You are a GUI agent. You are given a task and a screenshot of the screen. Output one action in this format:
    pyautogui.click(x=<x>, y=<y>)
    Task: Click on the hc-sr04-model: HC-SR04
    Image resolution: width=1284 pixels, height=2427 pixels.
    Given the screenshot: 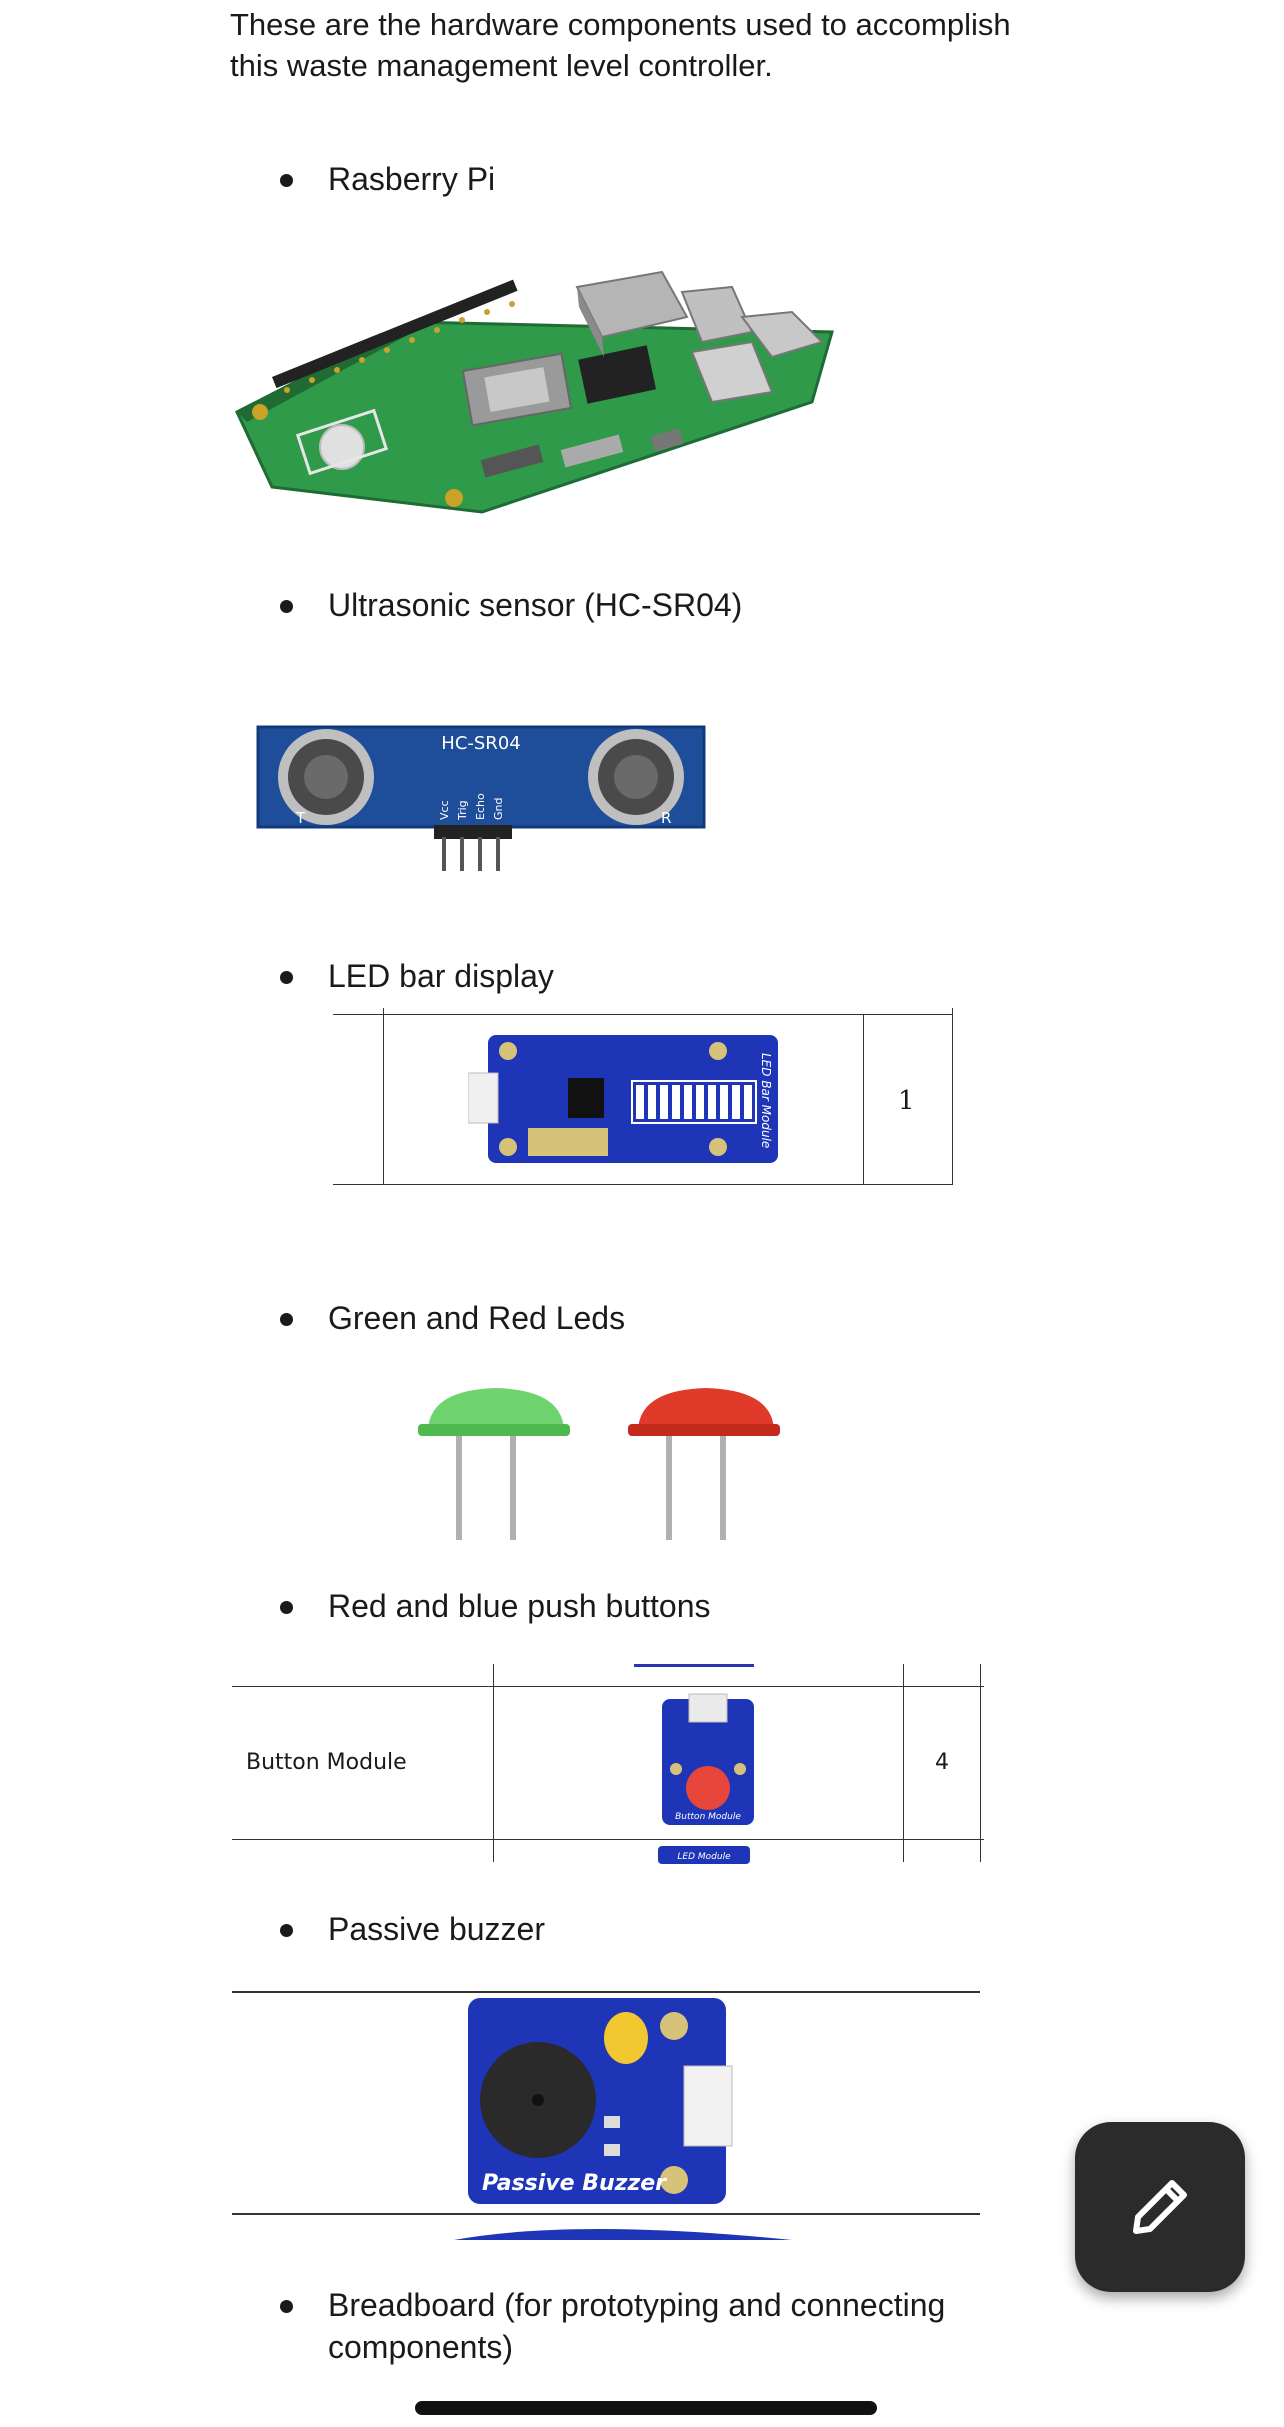 What is the action you would take?
    pyautogui.click(x=480, y=743)
    